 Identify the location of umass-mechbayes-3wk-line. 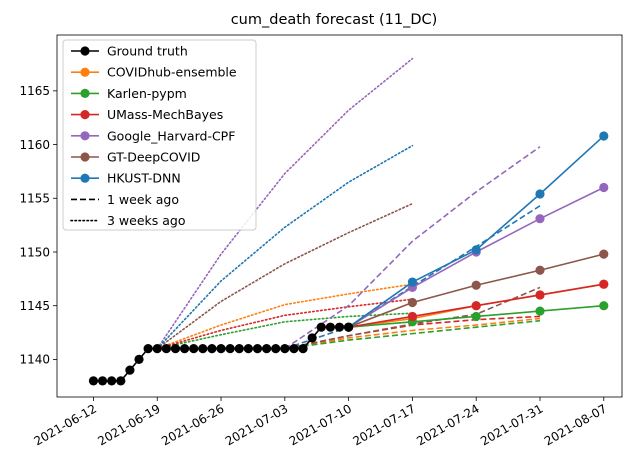
(285, 324).